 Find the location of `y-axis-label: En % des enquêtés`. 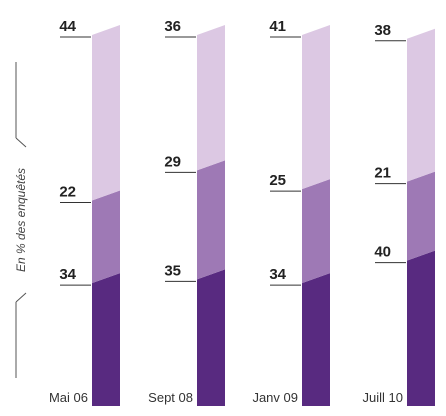

y-axis-label: En % des enquêtés is located at coordinates (21, 220).